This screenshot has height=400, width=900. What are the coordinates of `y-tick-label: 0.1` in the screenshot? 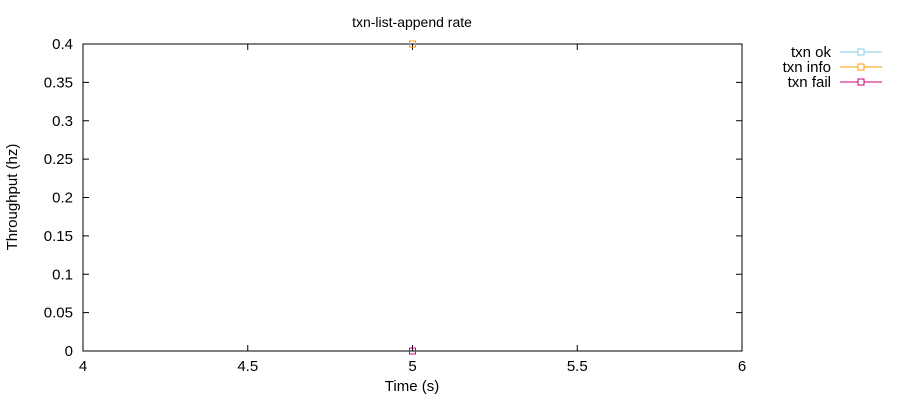 It's located at (62, 274).